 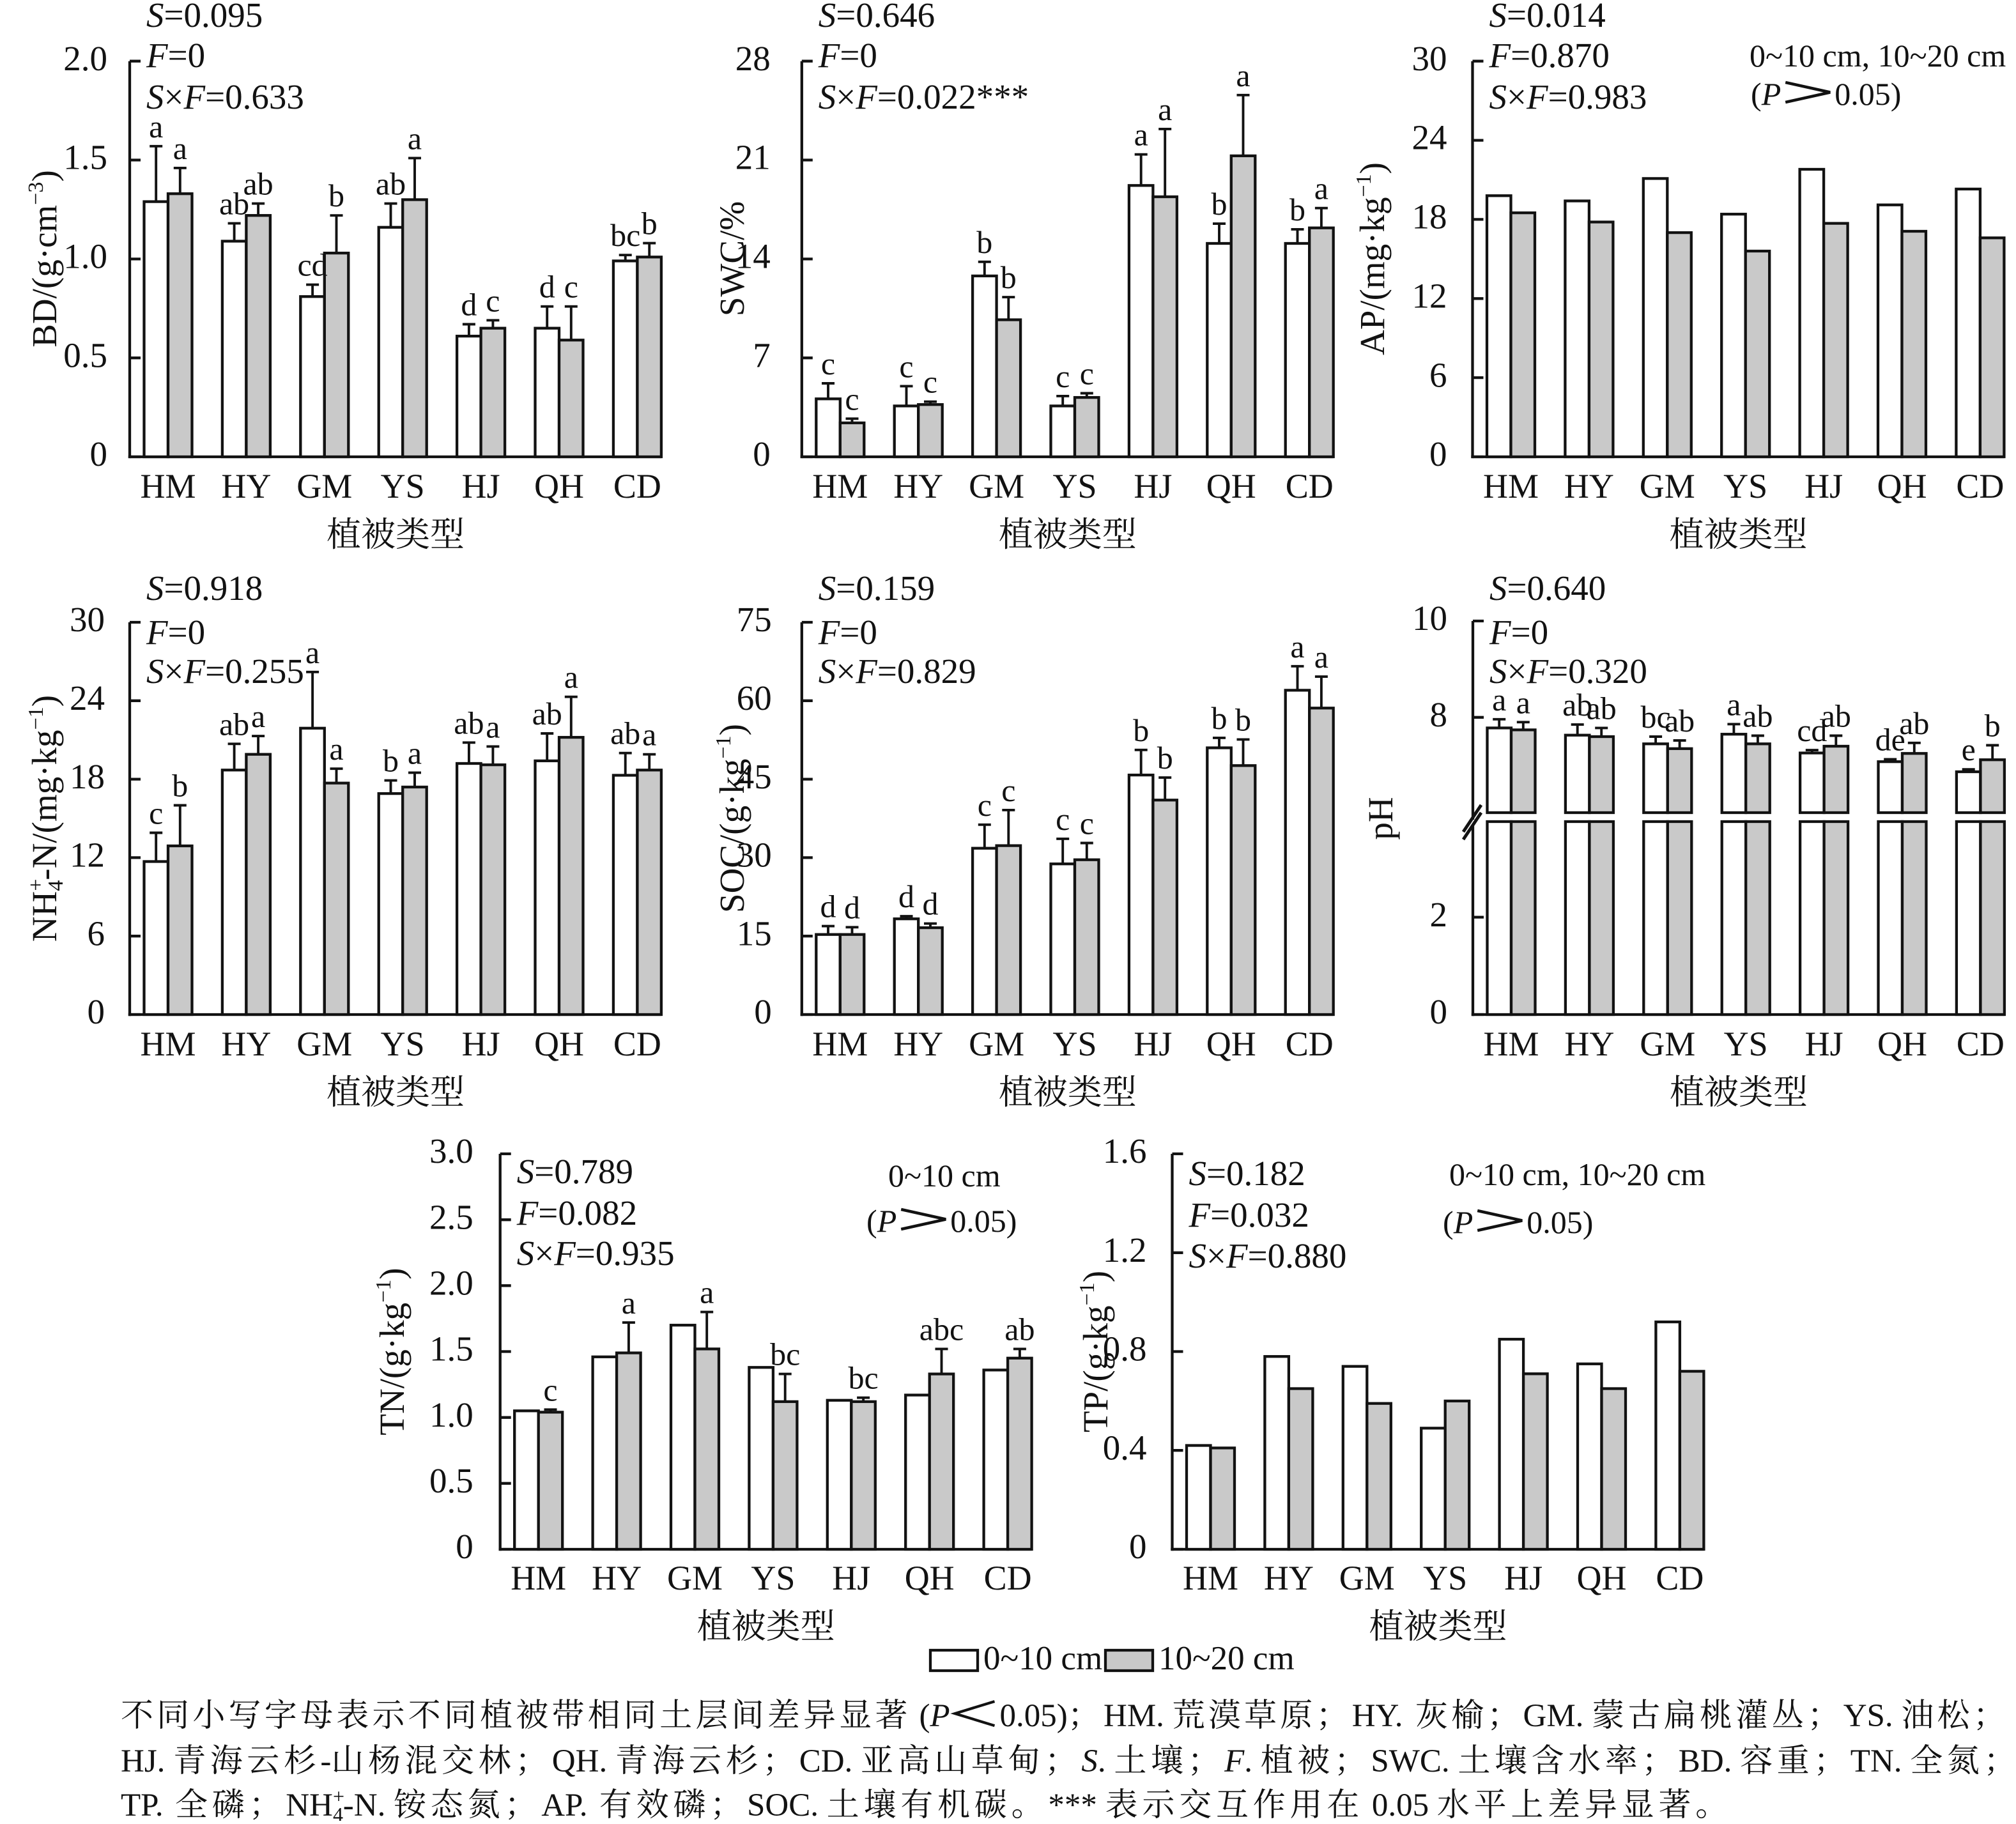 What do you see at coordinates (1464, 1222) in the screenshot?
I see `svg-text: P` at bounding box center [1464, 1222].